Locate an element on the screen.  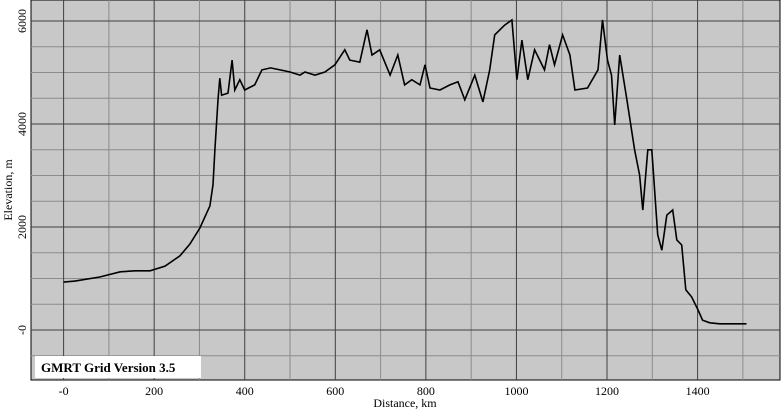
x-tick-label: 200 is located at coordinates (154, 391).